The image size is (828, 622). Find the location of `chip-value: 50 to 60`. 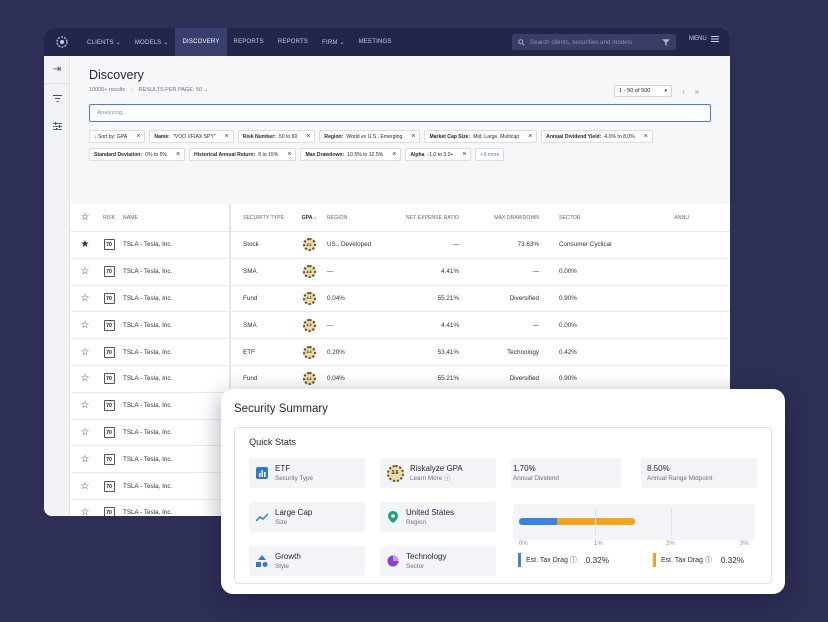

chip-value: 50 to 60 is located at coordinates (288, 136).